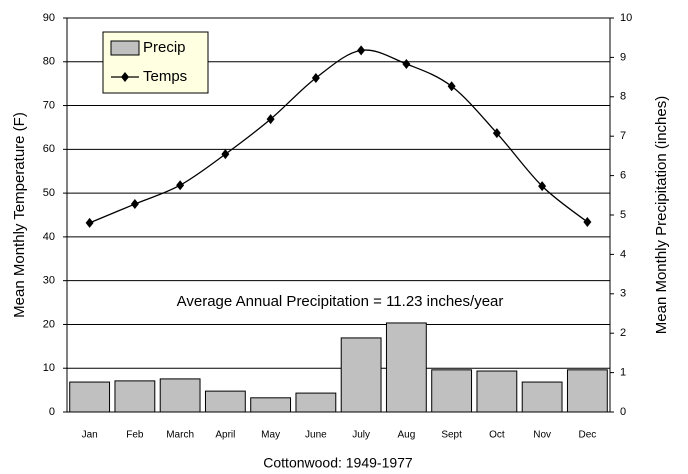 Image resolution: width=688 pixels, height=474 pixels. I want to click on y-tick-label: 90, so click(49, 18).